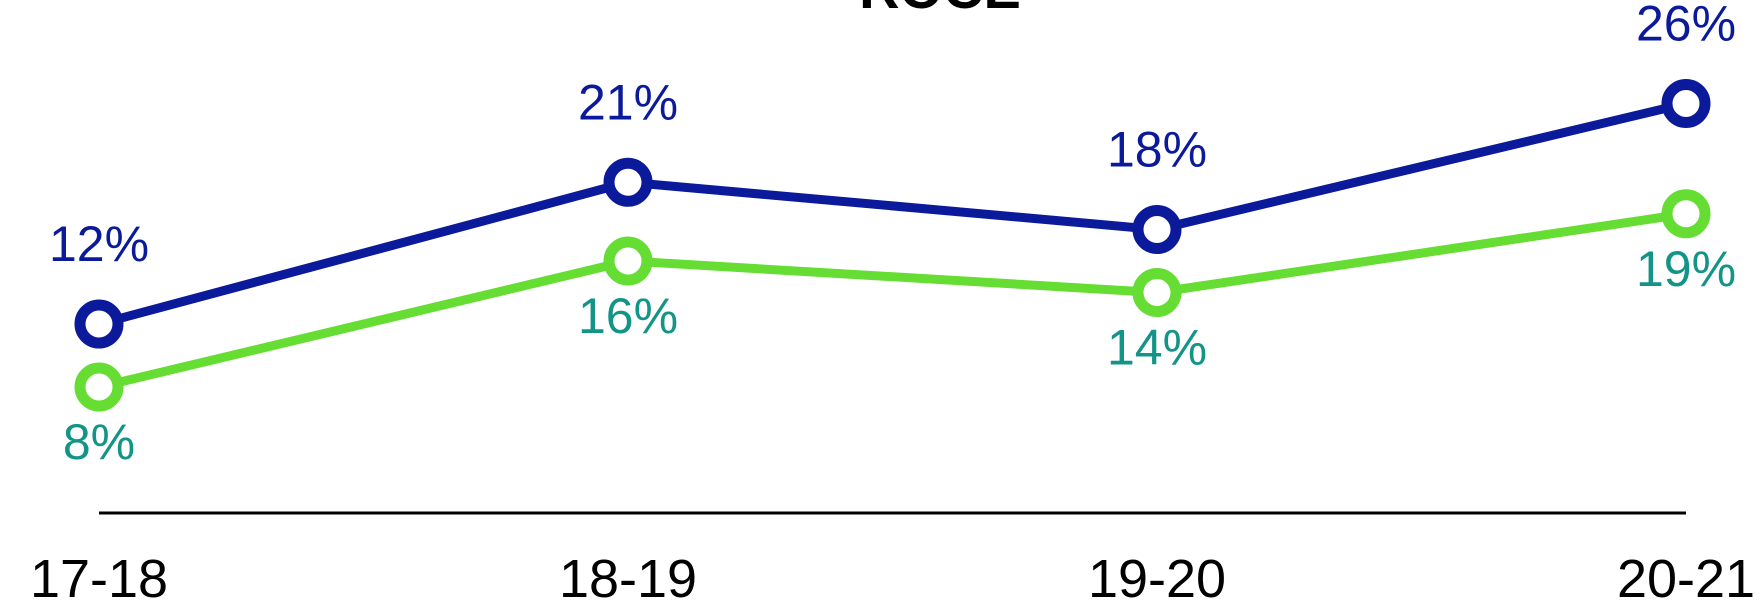 The width and height of the screenshot is (1764, 606). Describe the element at coordinates (1686, 269) in the screenshot. I see `data-label: 19%` at that location.